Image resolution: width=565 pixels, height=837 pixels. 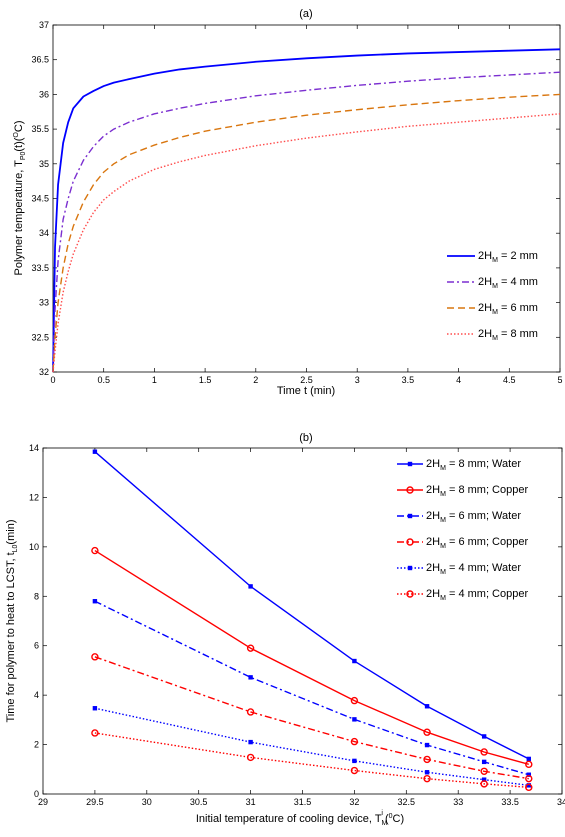 I want to click on y-tick-label: 35.5, so click(x=40, y=129).